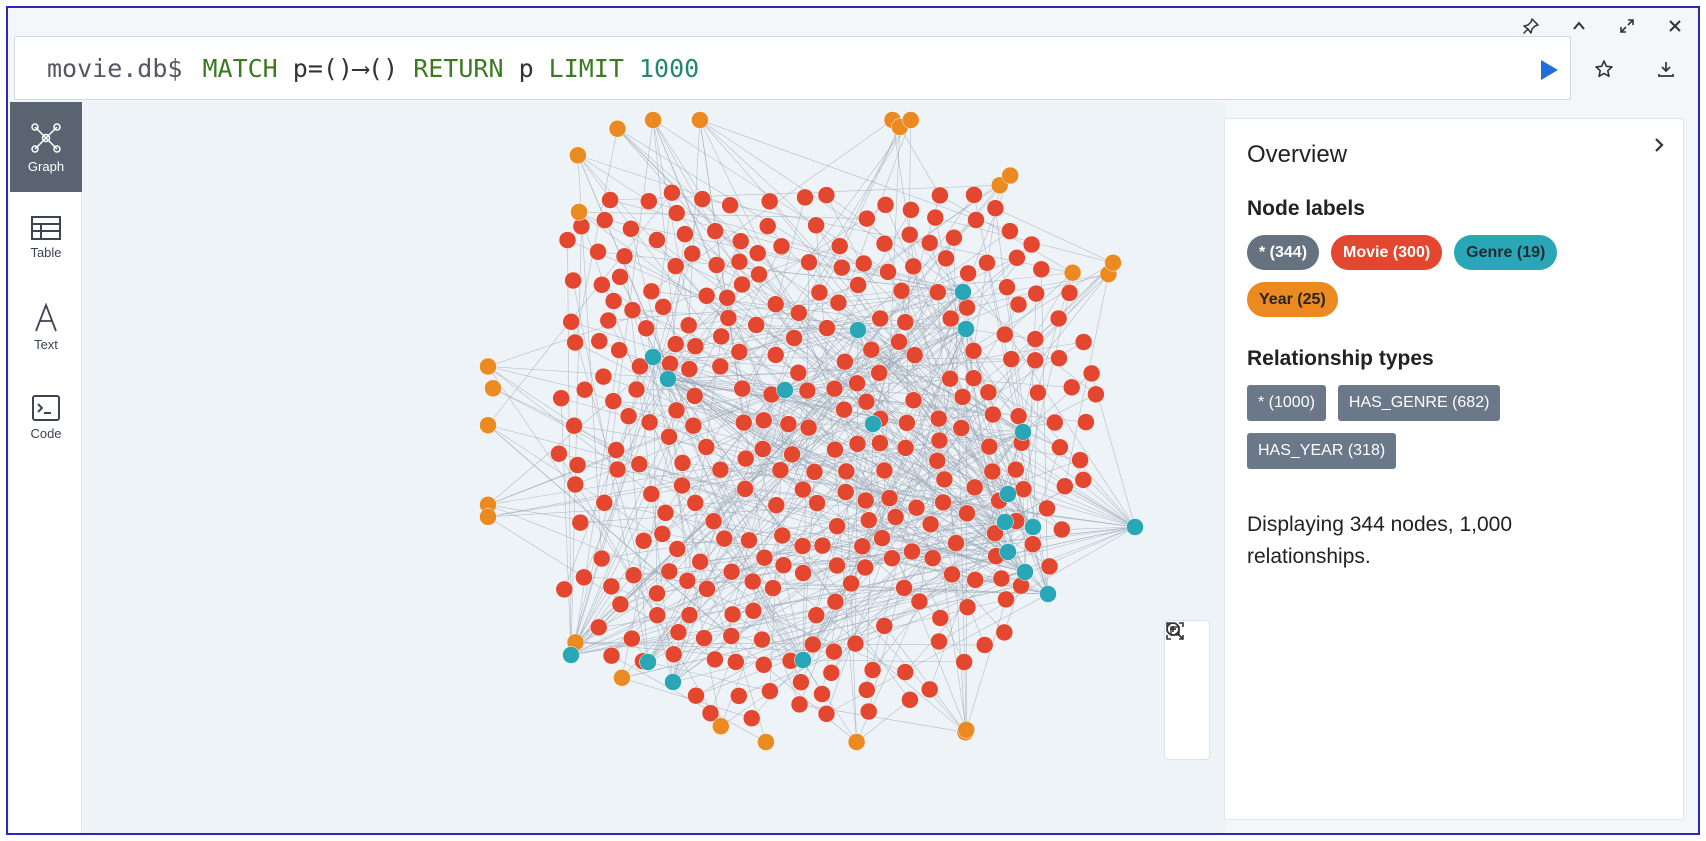 The height and width of the screenshot is (841, 1706). I want to click on node-label-pill-genre: Genre (19), so click(1506, 252).